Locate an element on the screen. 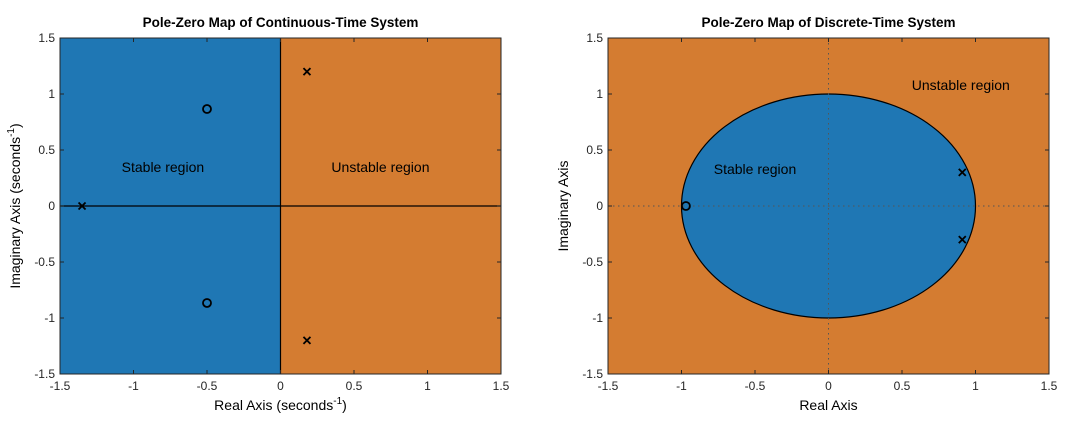 The height and width of the screenshot is (430, 1074). chart-title: Pole-Zero Map of Discrete-Time System is located at coordinates (828, 22).